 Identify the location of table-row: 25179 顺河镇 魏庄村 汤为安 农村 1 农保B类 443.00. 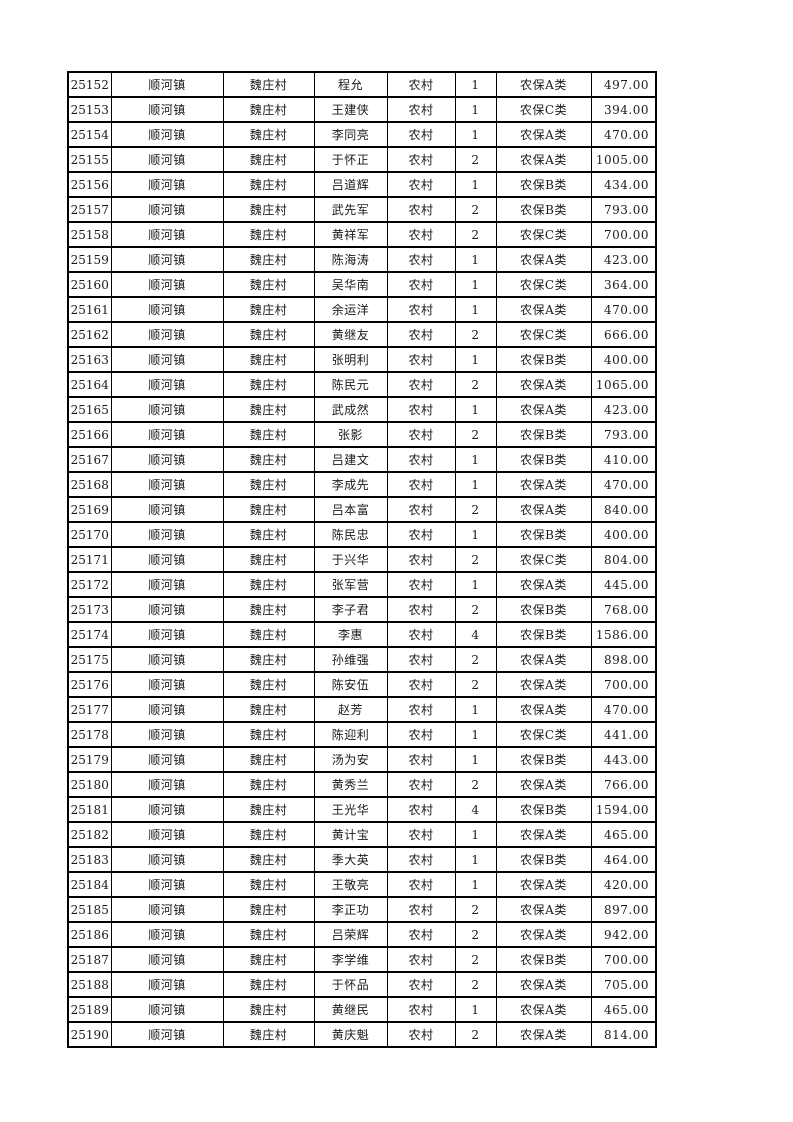
(362, 759).